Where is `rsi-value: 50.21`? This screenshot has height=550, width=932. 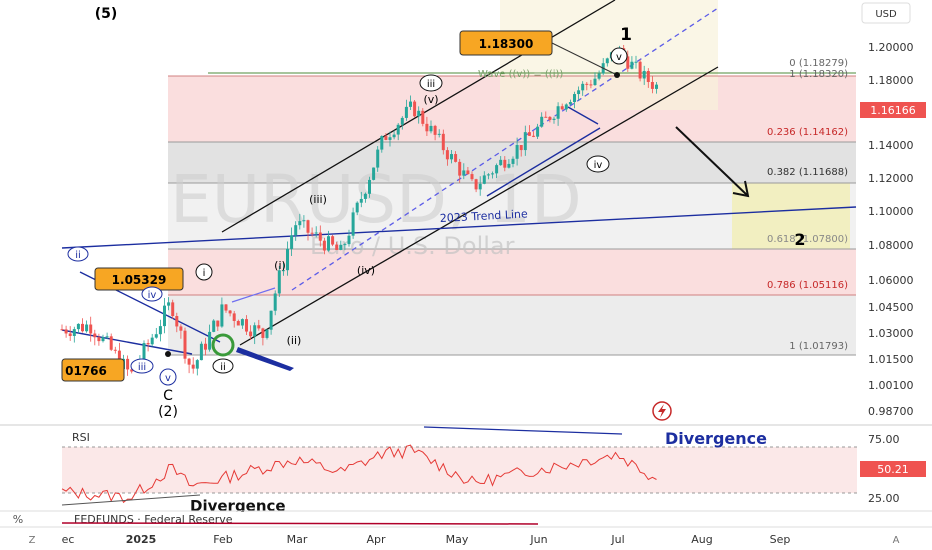
rsi-value: 50.21 is located at coordinates (893, 469).